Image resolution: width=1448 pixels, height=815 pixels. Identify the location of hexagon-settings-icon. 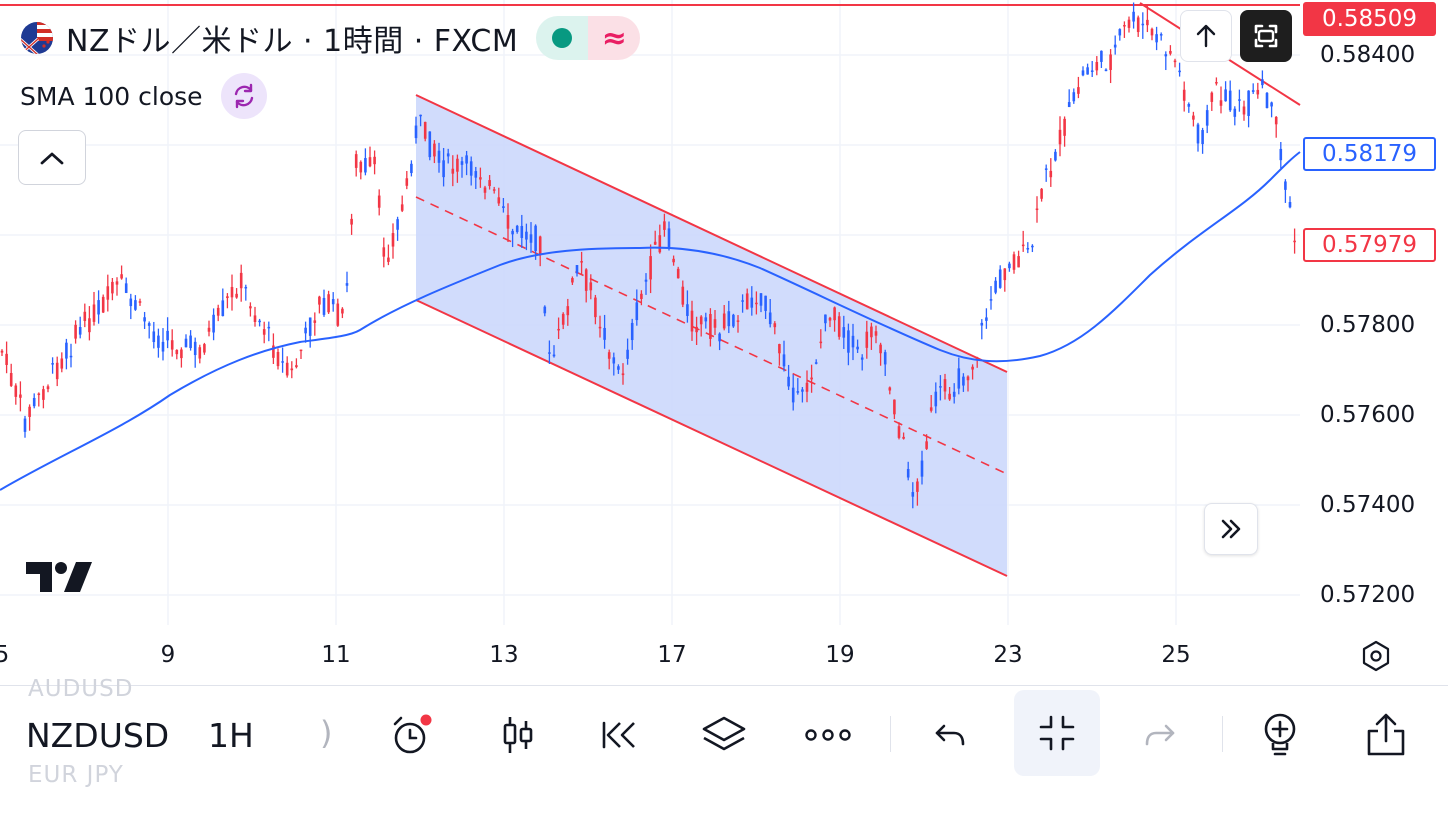
(1376, 656).